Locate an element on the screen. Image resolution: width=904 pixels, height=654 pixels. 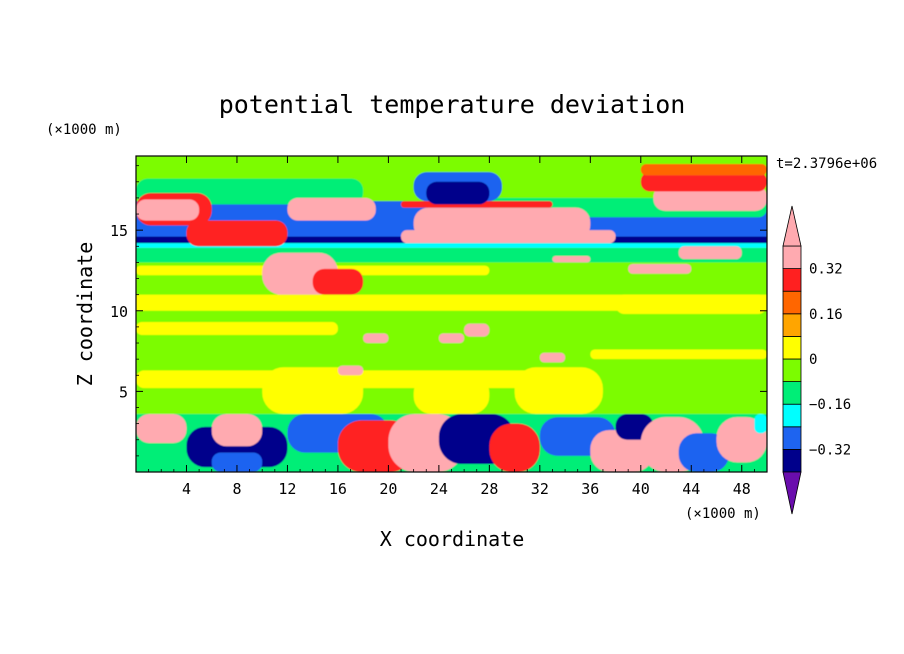
y-tick-label: 10 is located at coordinates (119, 312).